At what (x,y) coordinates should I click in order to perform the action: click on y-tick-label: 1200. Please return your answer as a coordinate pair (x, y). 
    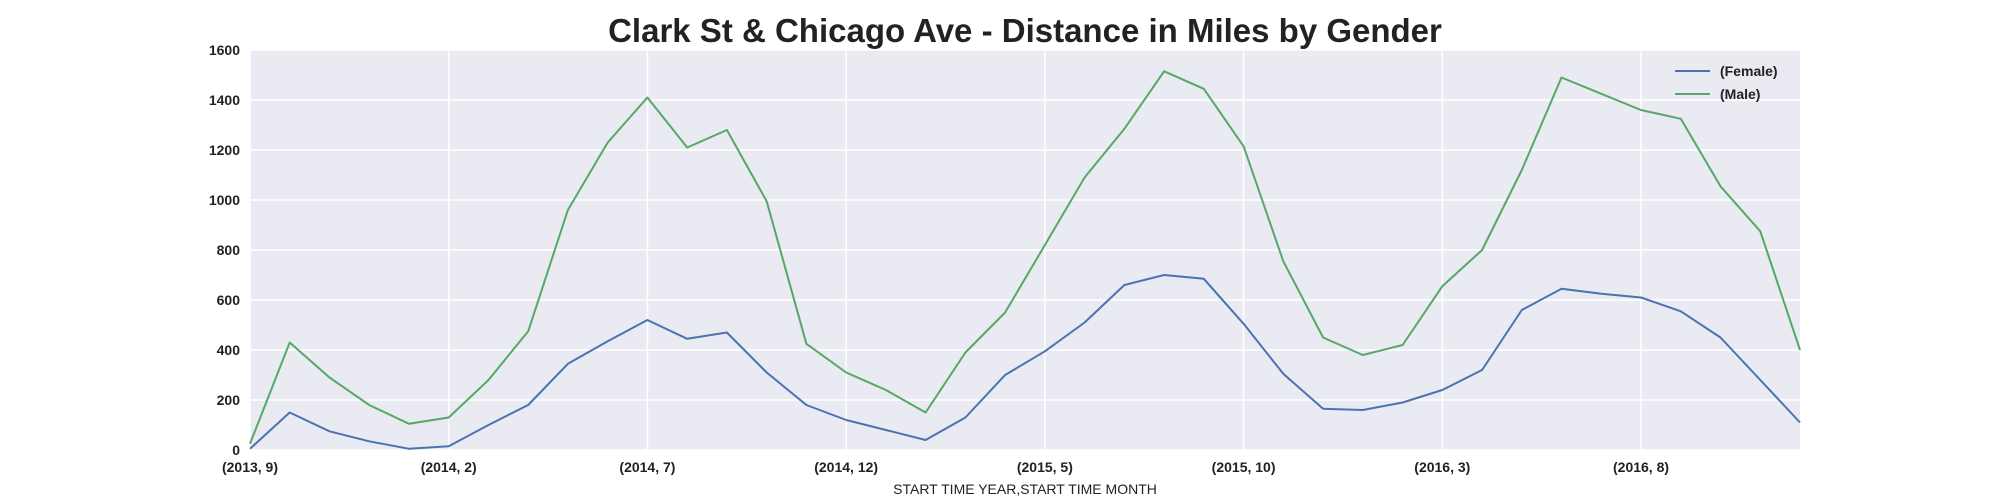
    Looking at the image, I should click on (224, 150).